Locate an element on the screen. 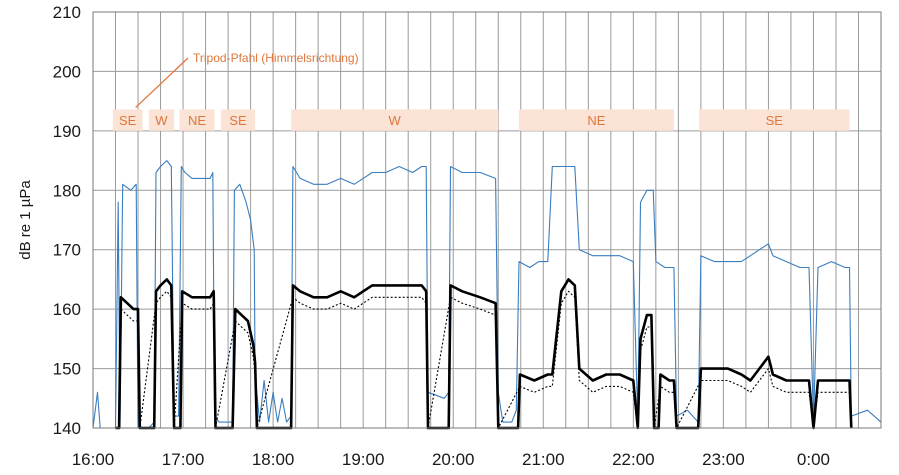 Image resolution: width=899 pixels, height=475 pixels. x-tick-label: 18:00 is located at coordinates (273, 459).